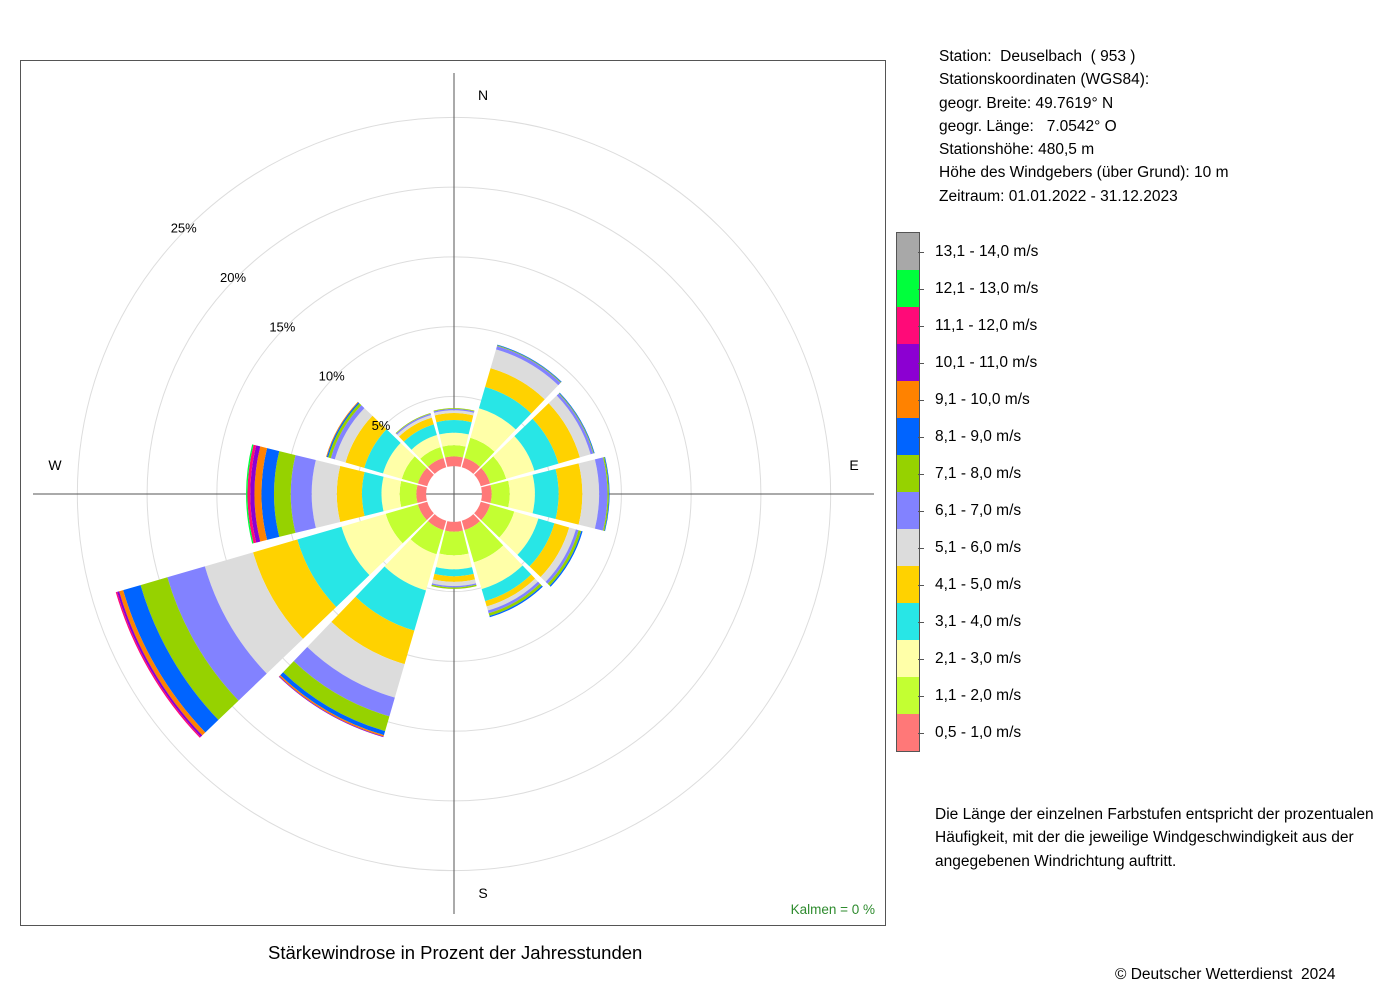 The width and height of the screenshot is (1400, 1000). I want to click on station-line: Höhe des Windgebers (über Grund): 10 m, so click(1084, 173).